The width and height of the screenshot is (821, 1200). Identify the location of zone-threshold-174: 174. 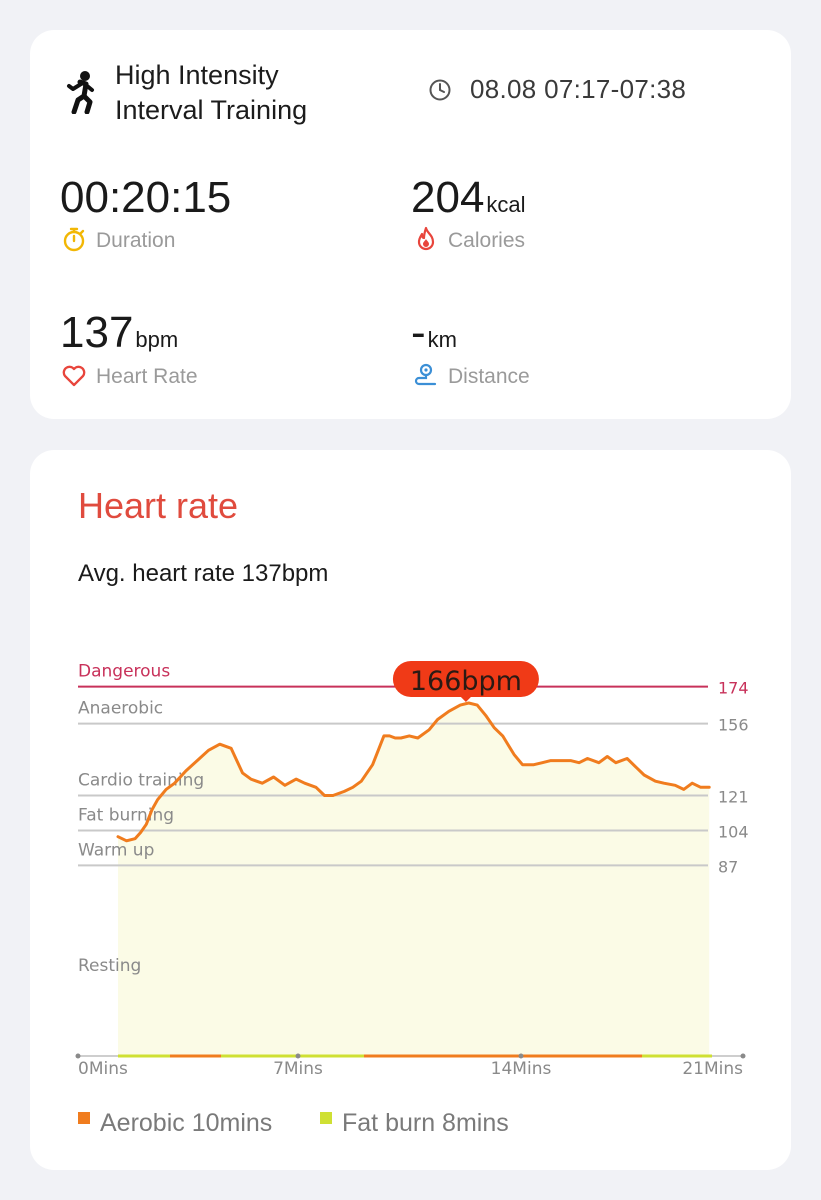
(733, 688).